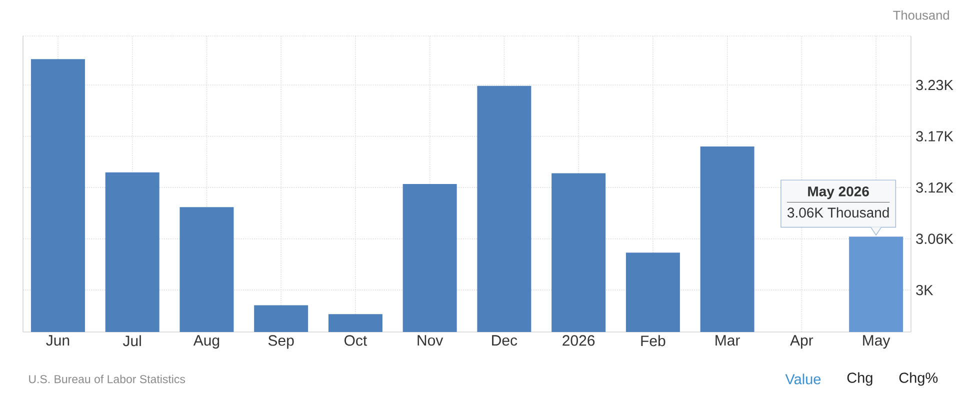 This screenshot has height=403, width=963. Describe the element at coordinates (935, 187) in the screenshot. I see `y-tick-label: 3.12K` at that location.